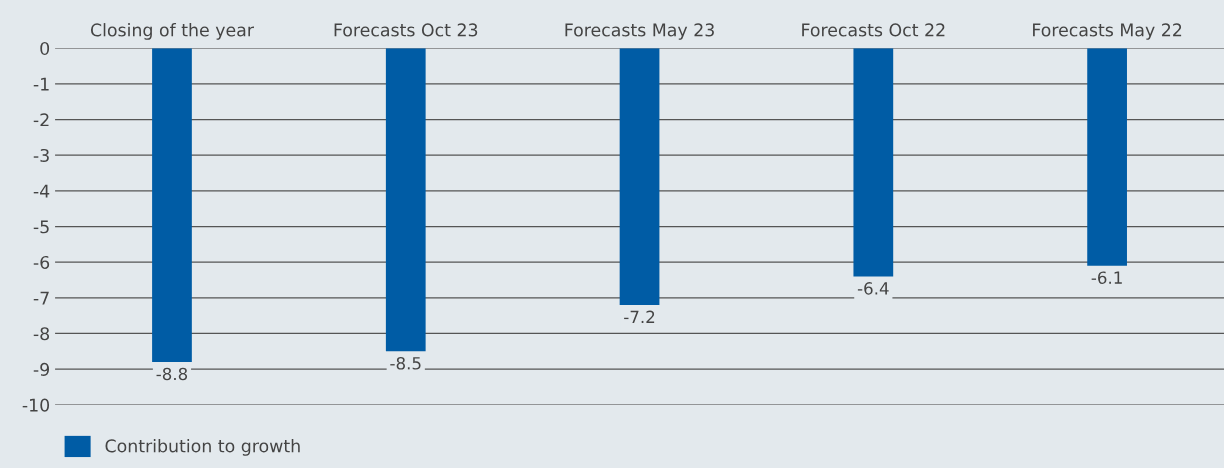 The width and height of the screenshot is (1224, 468). What do you see at coordinates (405, 363) in the screenshot?
I see `data-label: -8.5` at bounding box center [405, 363].